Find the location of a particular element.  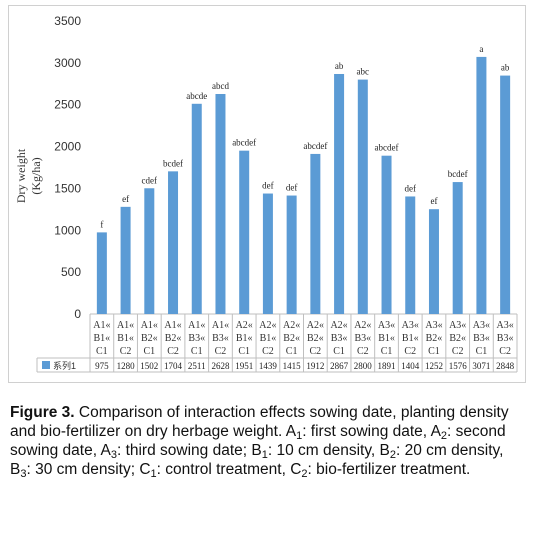

y-axis-unit: (Kg/ha) is located at coordinates (36, 175).